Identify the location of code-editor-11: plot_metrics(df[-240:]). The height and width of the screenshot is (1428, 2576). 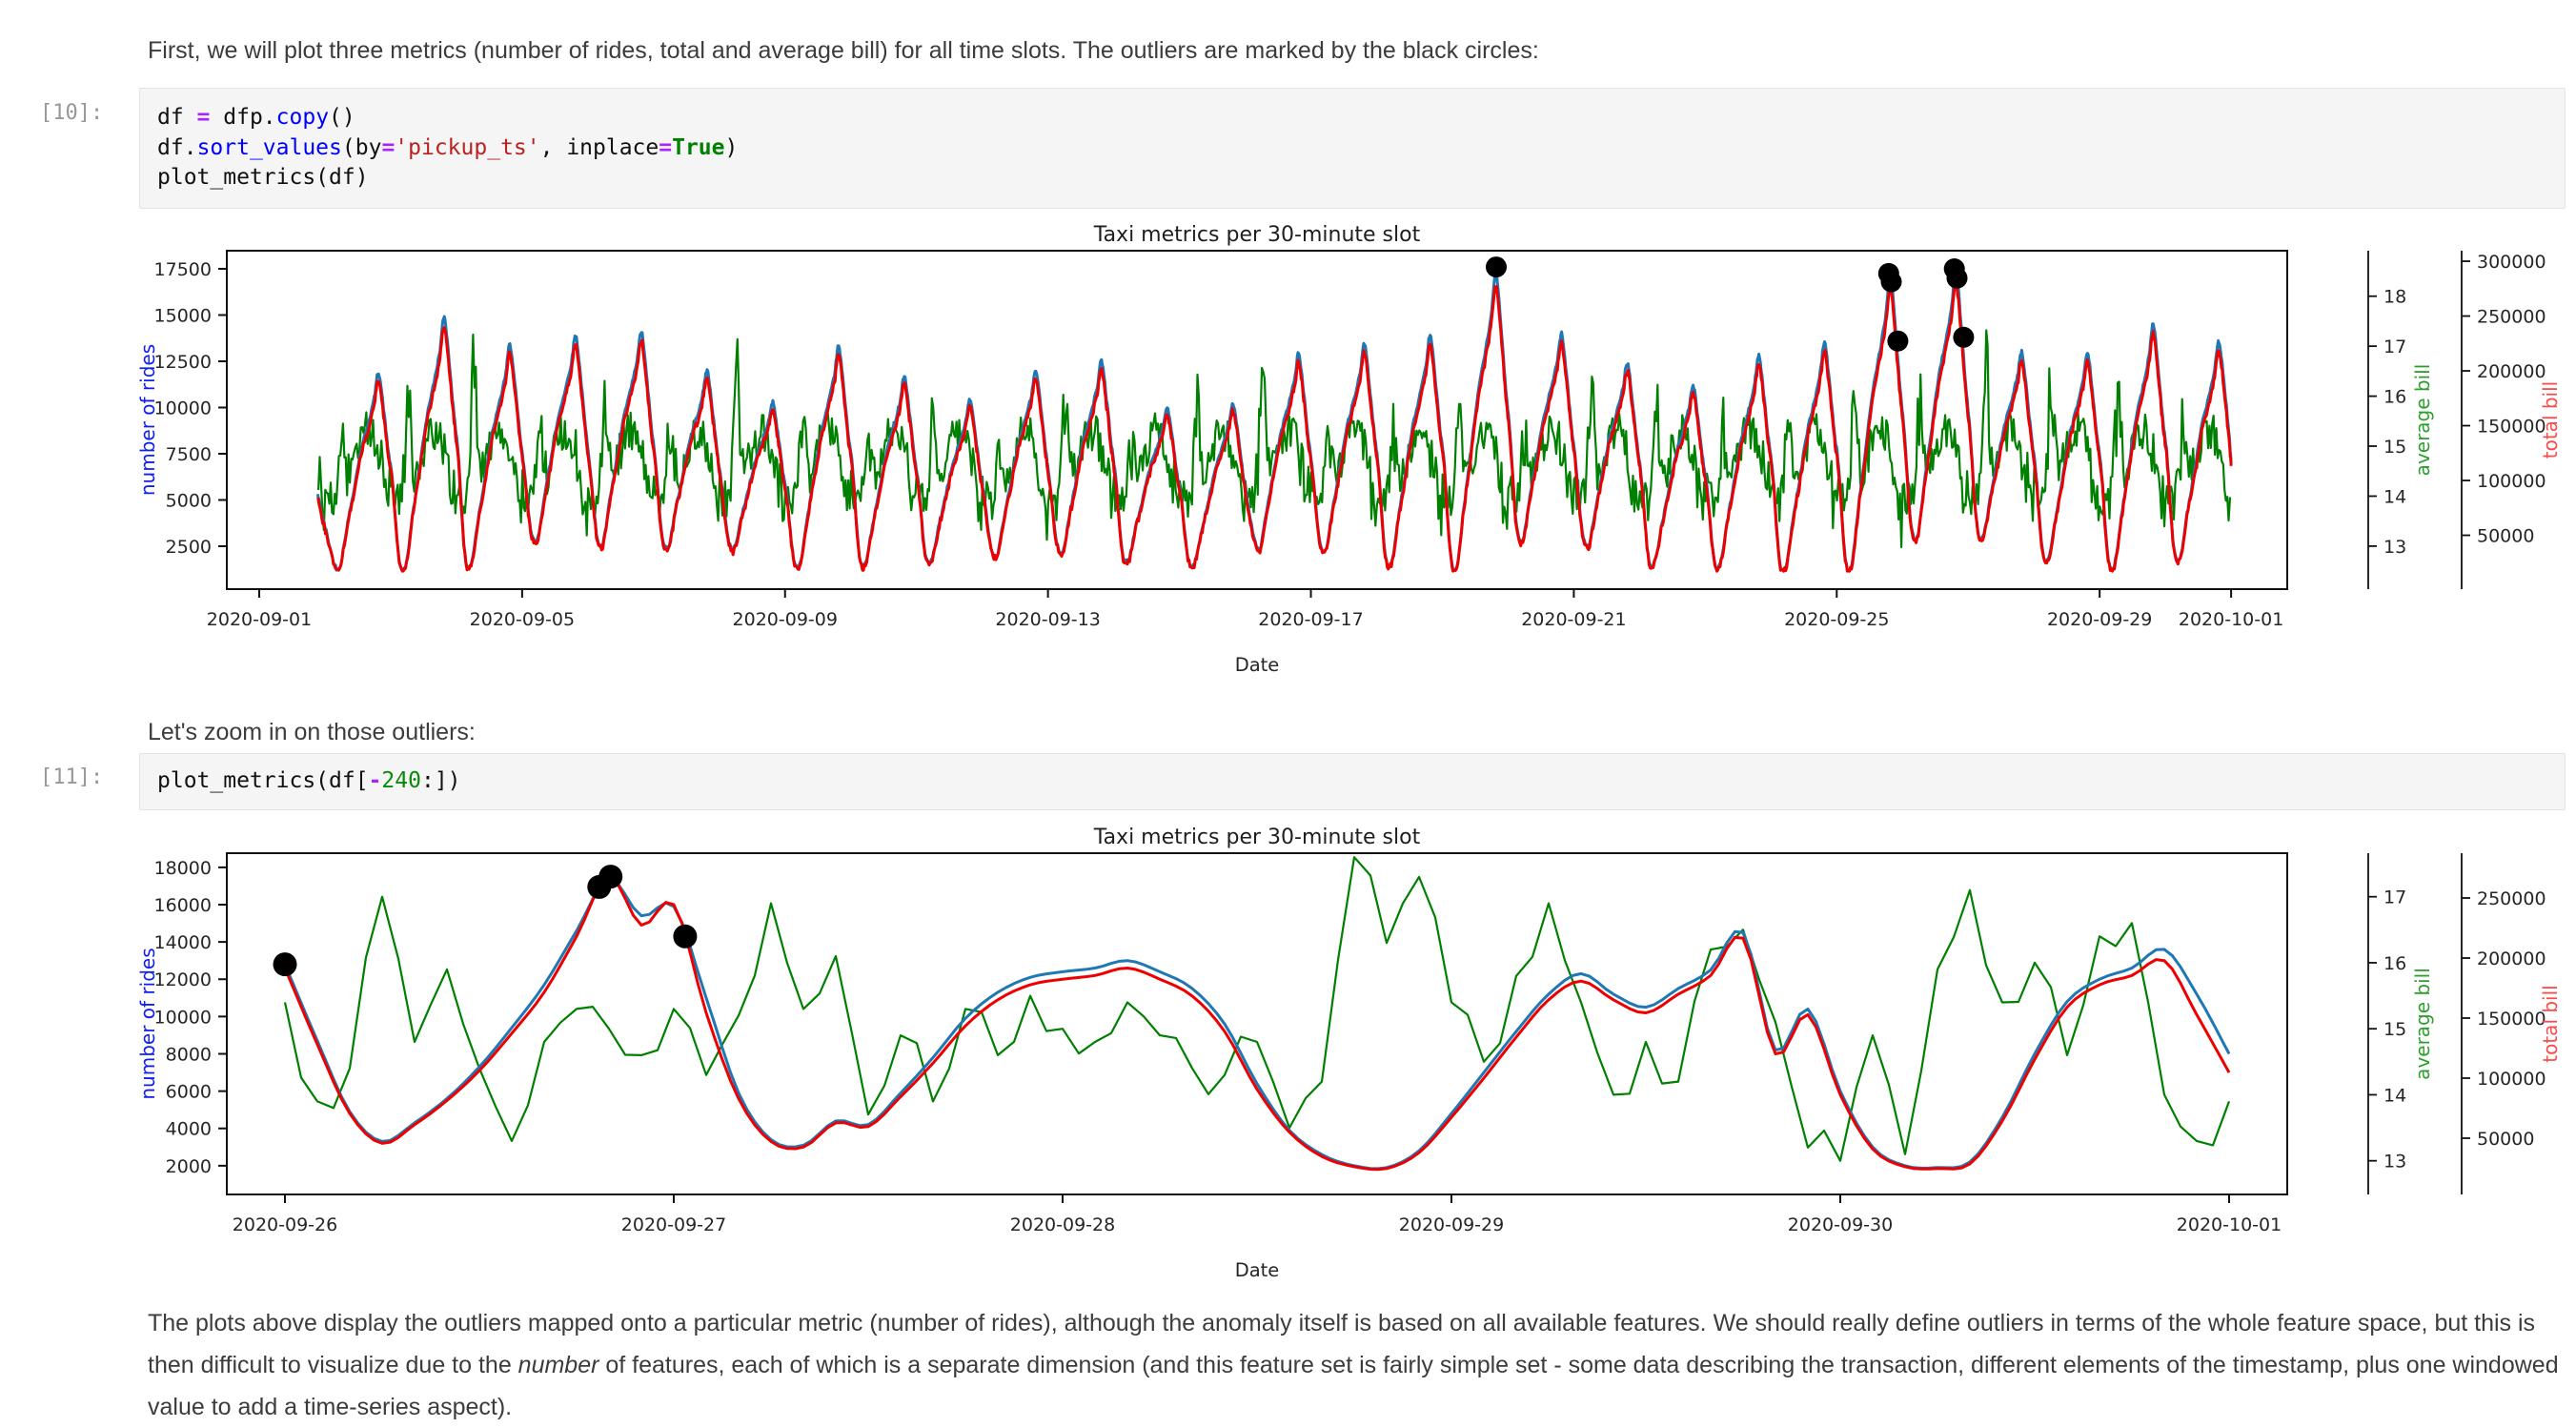
(1352, 781).